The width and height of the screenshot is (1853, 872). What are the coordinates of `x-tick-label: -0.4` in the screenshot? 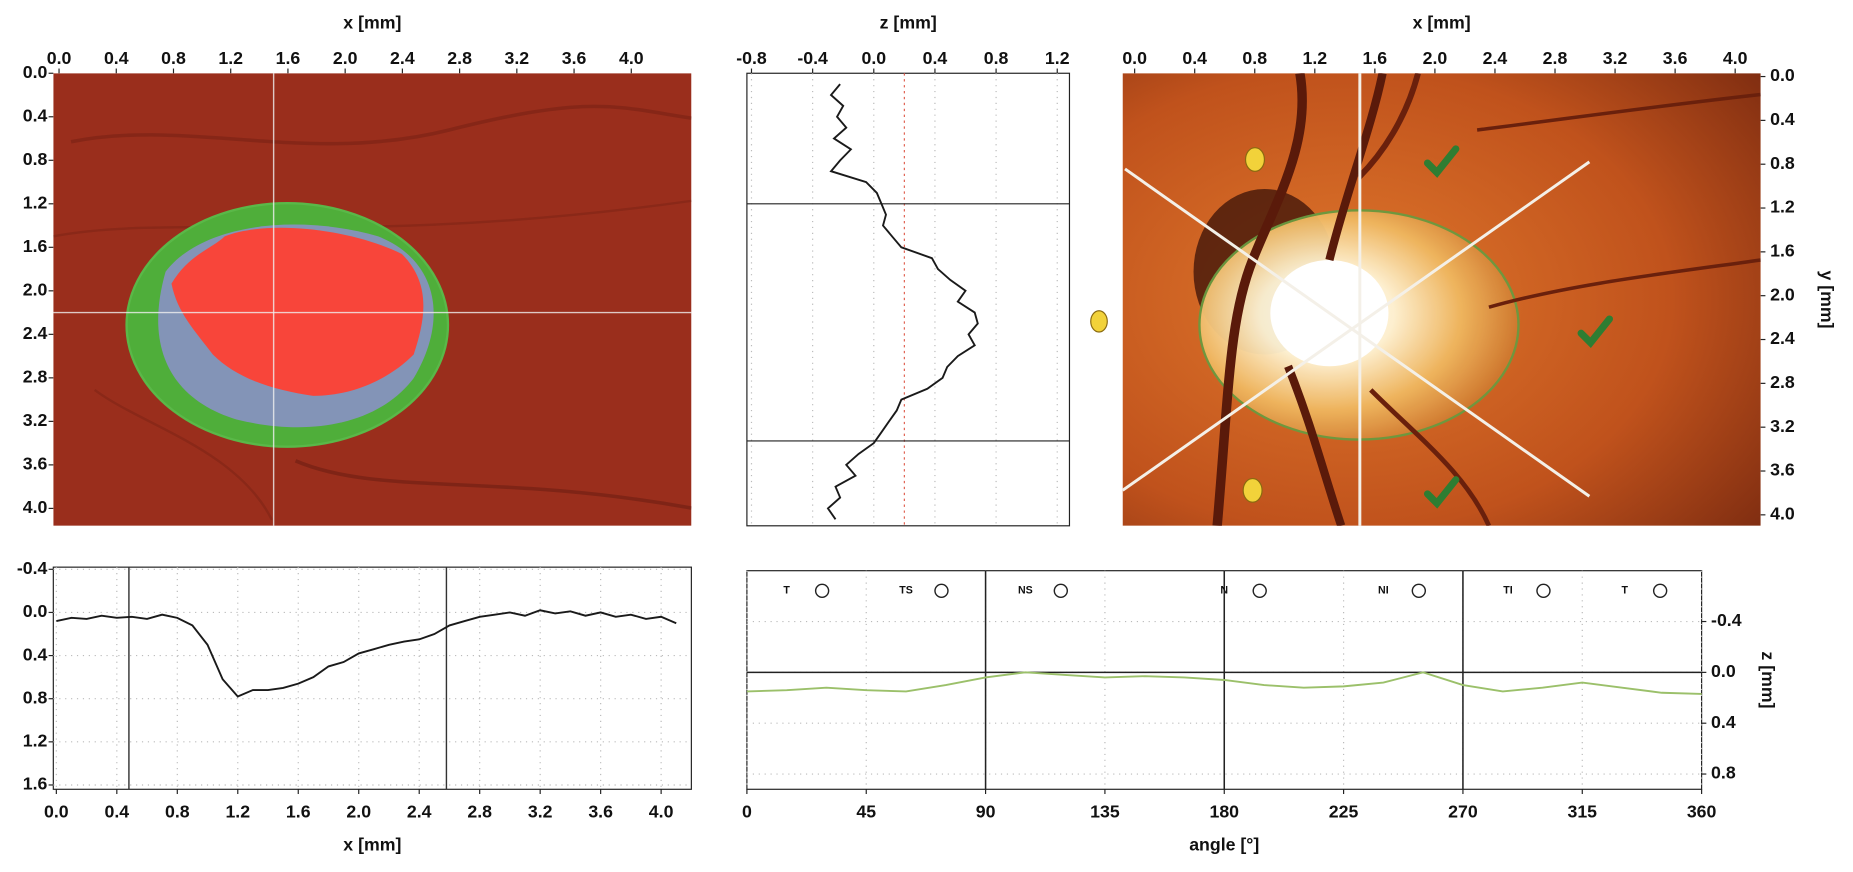 It's located at (812, 58).